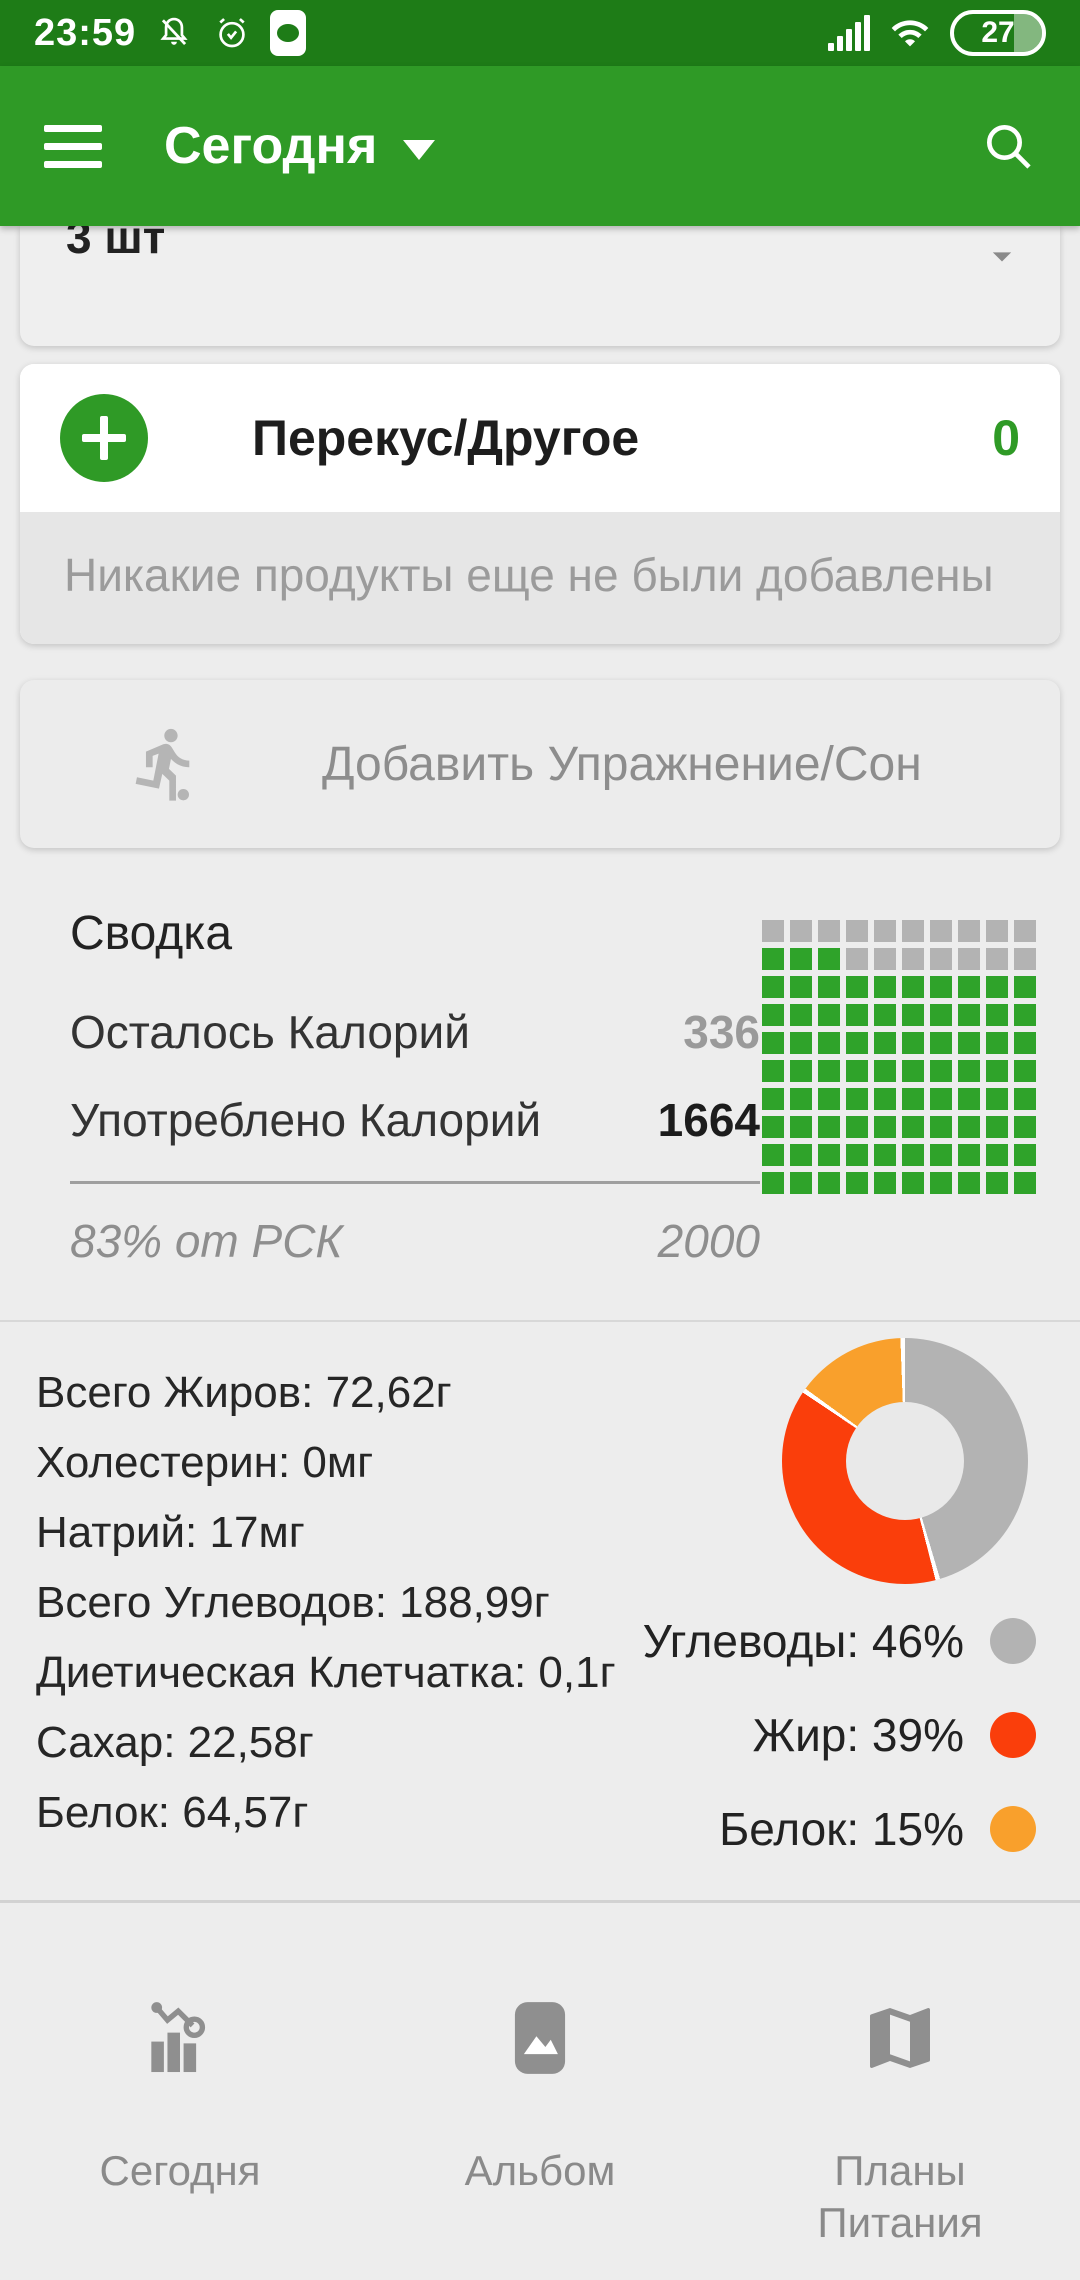 Image resolution: width=1080 pixels, height=2280 pixels. What do you see at coordinates (1013, 1735) in the screenshot?
I see `fat-dot-icon` at bounding box center [1013, 1735].